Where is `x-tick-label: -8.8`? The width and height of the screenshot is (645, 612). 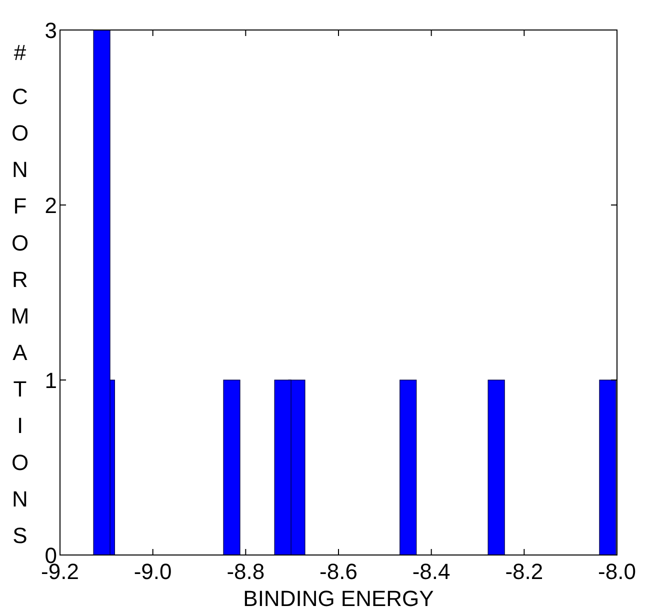 x-tick-label: -8.8 is located at coordinates (245, 571).